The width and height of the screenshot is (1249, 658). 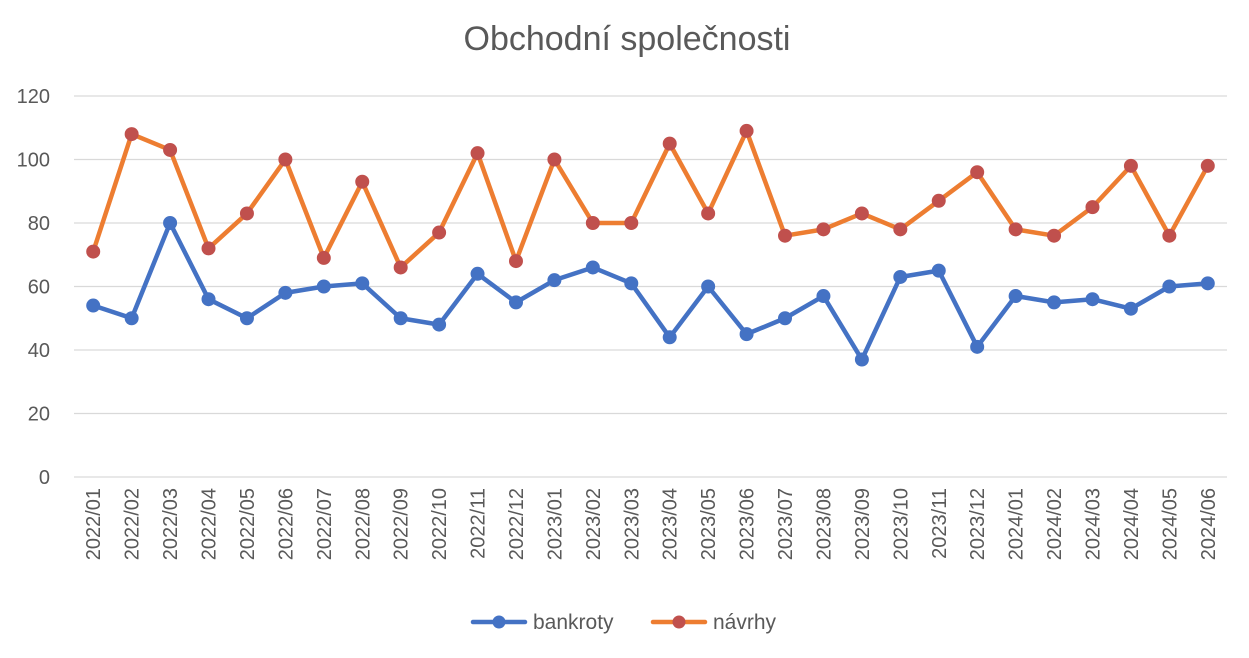 I want to click on x-tick-label: 2023/09, so click(x=863, y=524).